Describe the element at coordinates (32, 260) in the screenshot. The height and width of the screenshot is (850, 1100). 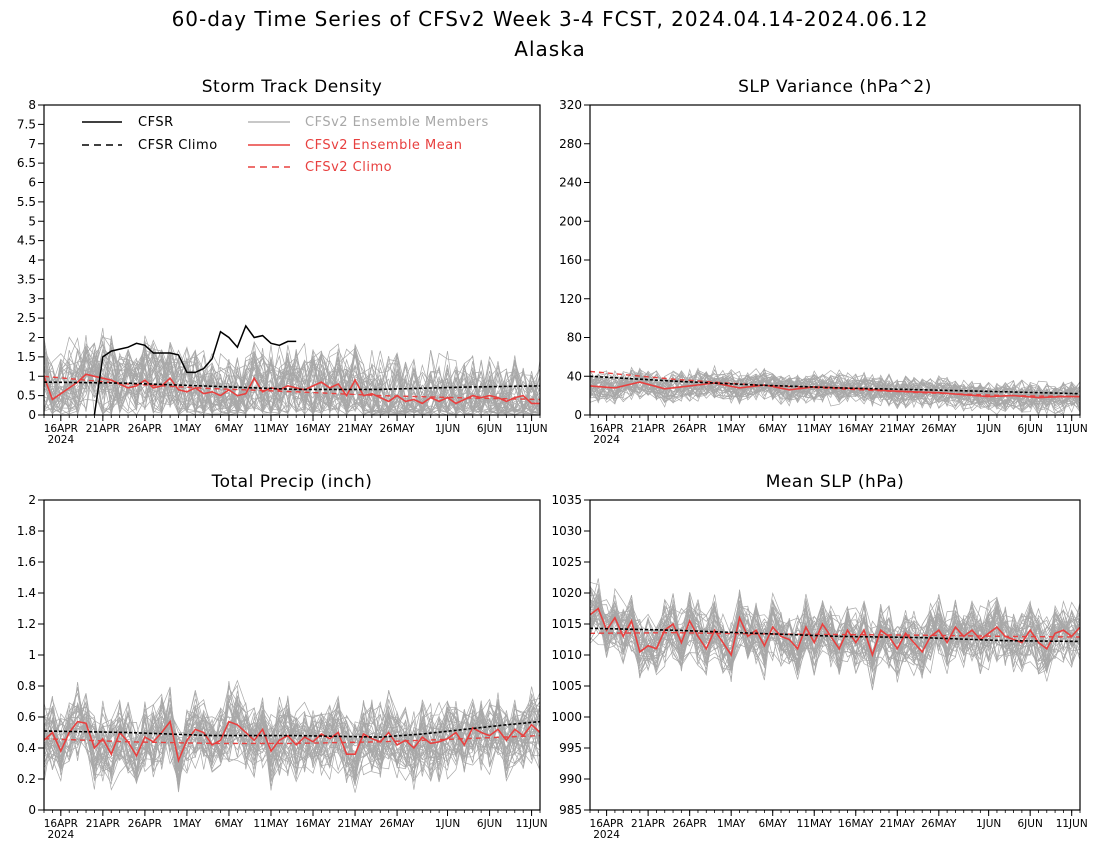
I see `y-tick-label: 4` at that location.